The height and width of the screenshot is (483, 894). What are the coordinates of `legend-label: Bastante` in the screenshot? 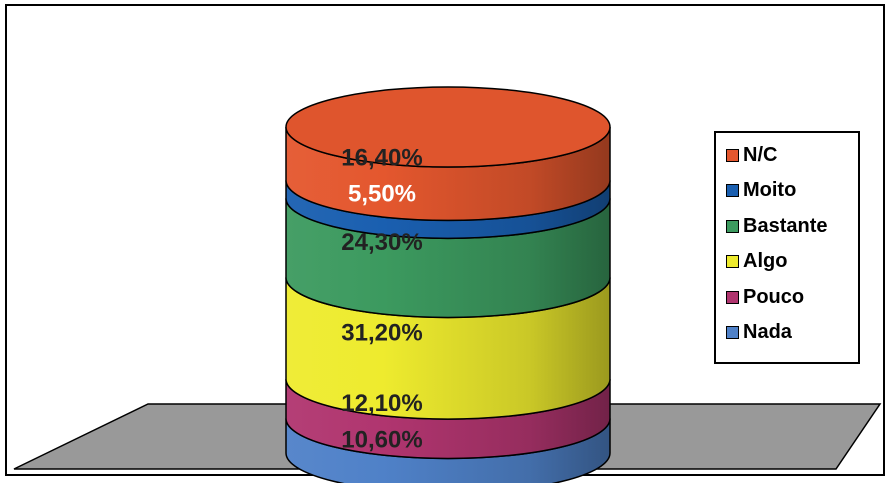 It's located at (785, 225).